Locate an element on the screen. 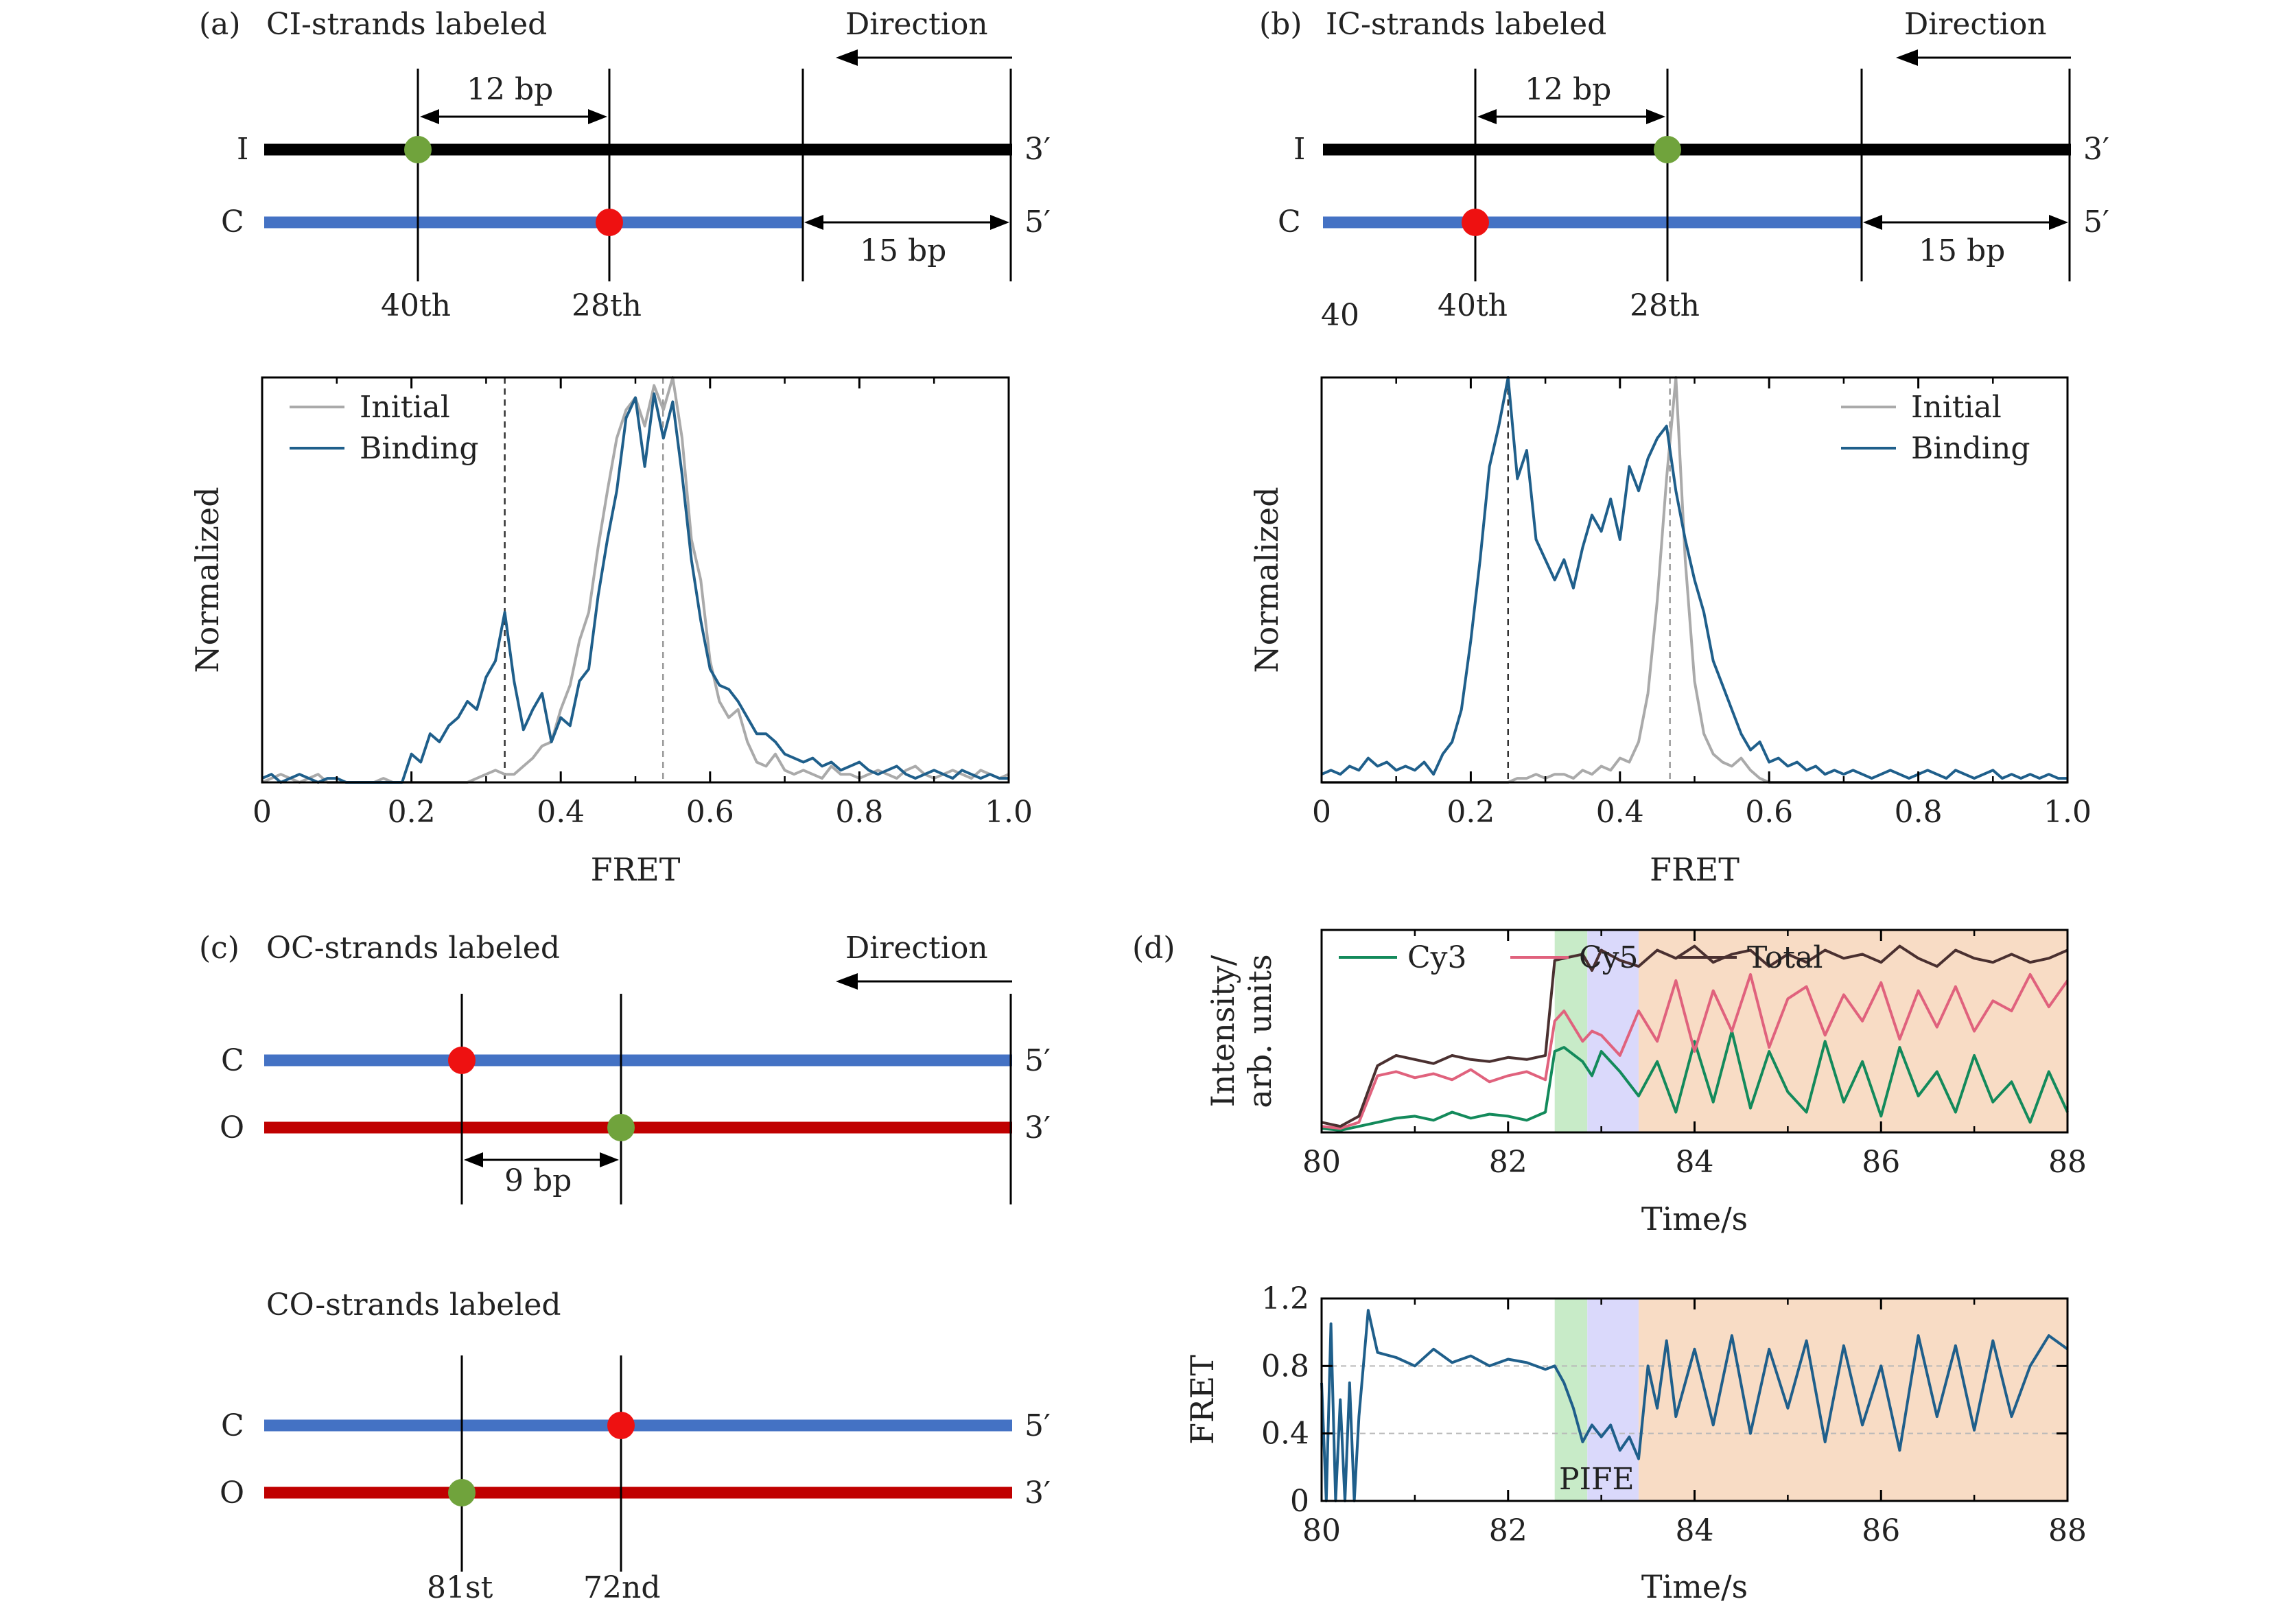 Image resolution: width=2296 pixels, height=1608 pixels. strand-c-label-b: C is located at coordinates (1289, 222).